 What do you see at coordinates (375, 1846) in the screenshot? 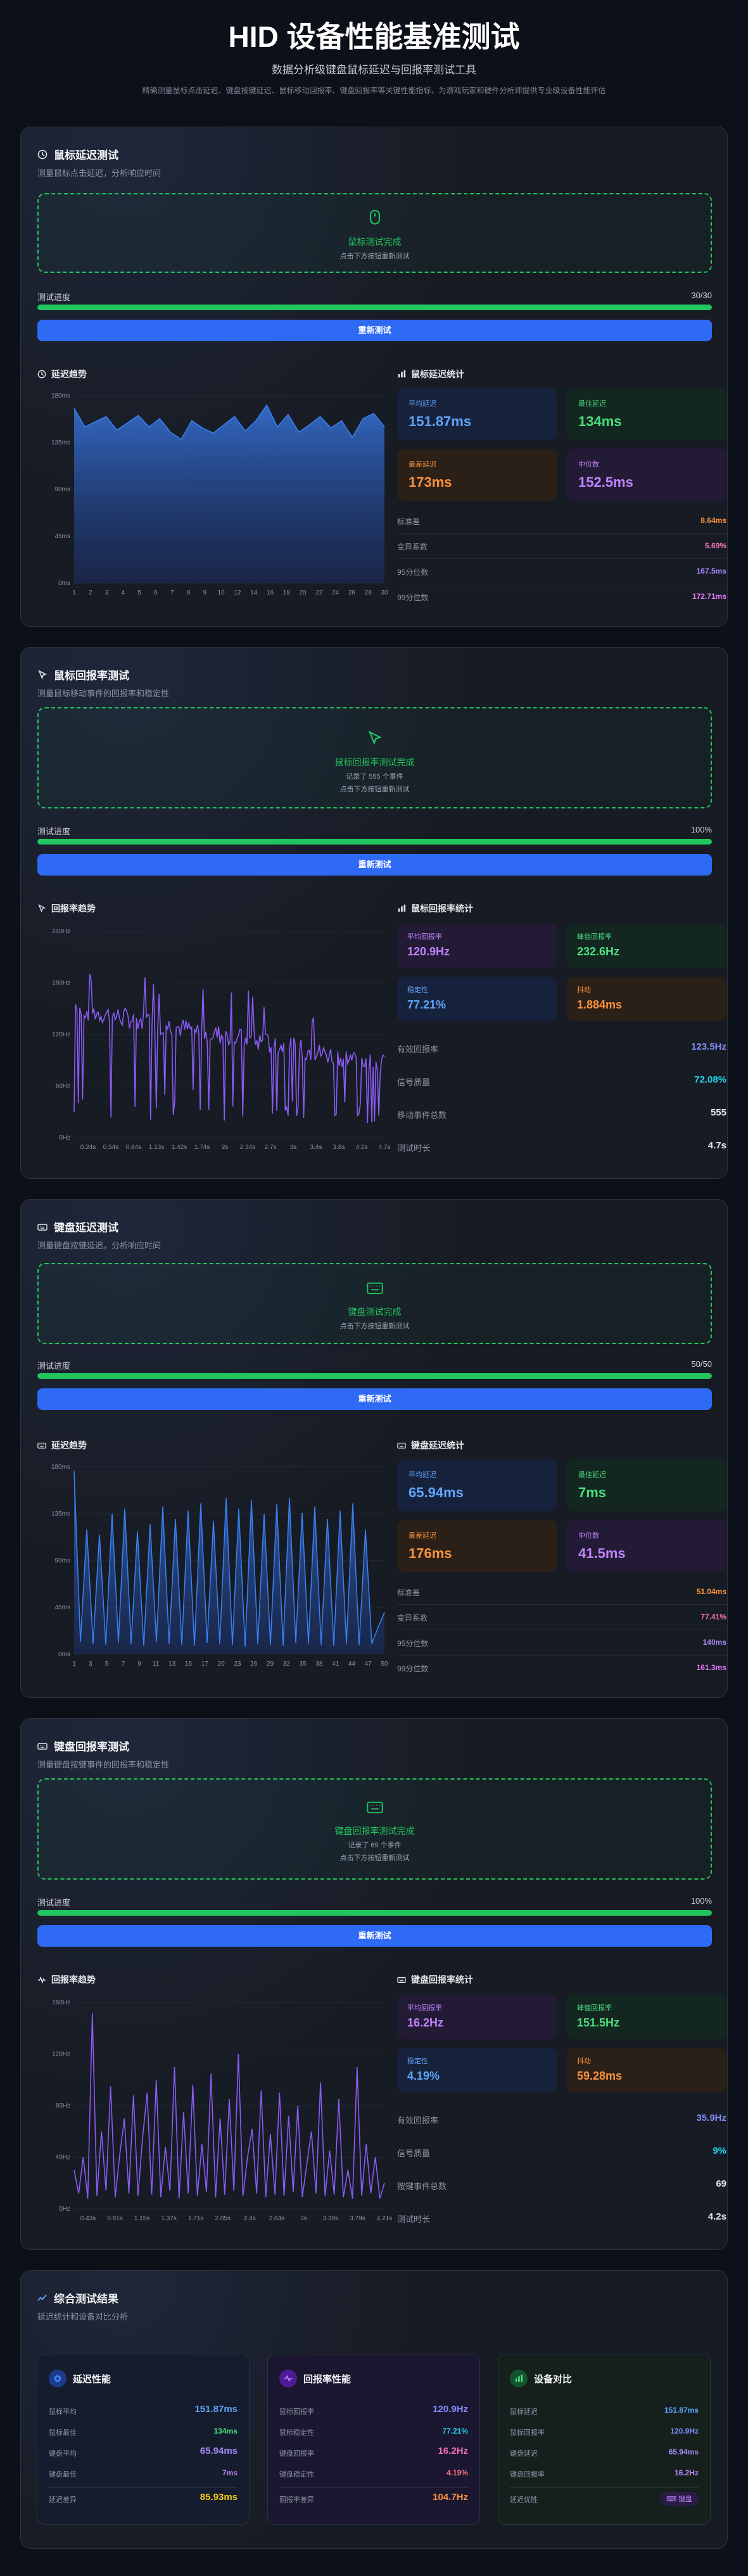
I see `event-count: 记录了 69 个事件` at bounding box center [375, 1846].